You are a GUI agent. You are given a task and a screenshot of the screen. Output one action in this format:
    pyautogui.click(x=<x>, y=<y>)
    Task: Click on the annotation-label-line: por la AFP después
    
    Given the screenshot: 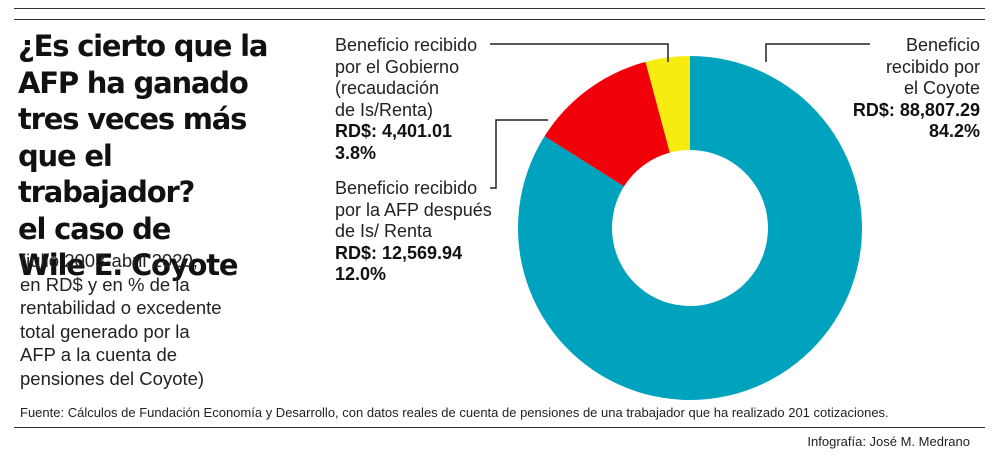 What is the action you would take?
    pyautogui.click(x=413, y=209)
    